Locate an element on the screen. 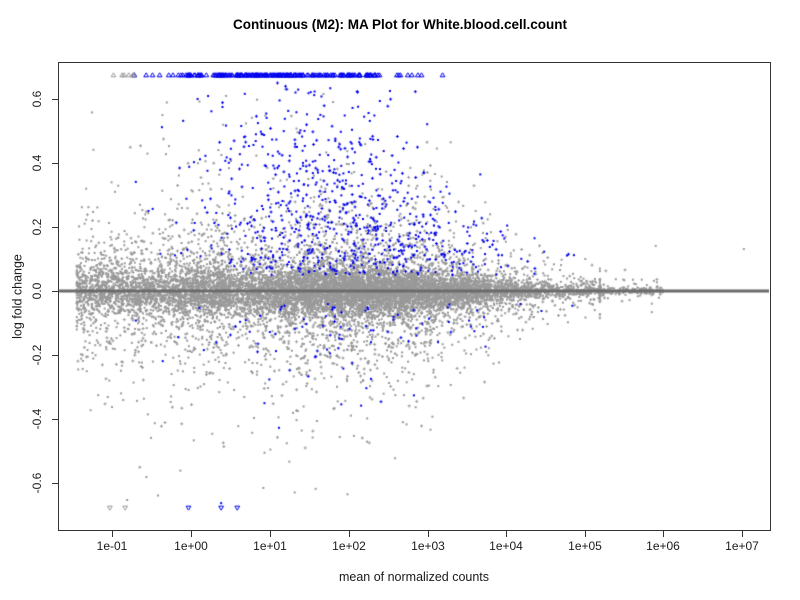 This screenshot has width=800, height=600. x-tick-label: 1e-01 is located at coordinates (112, 546).